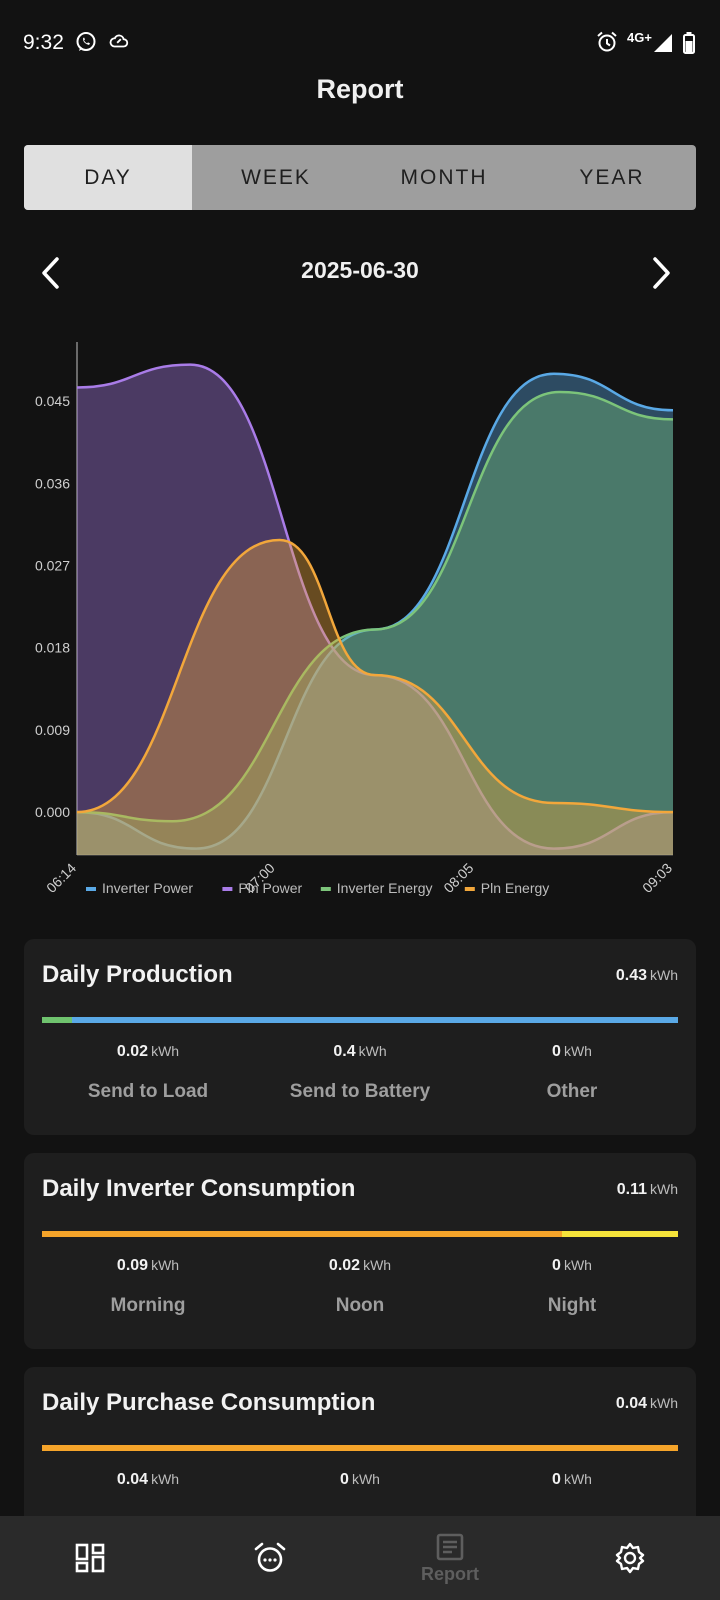 The image size is (720, 1600). What do you see at coordinates (132, 1265) in the screenshot?
I see `metric-value: 0.09` at bounding box center [132, 1265].